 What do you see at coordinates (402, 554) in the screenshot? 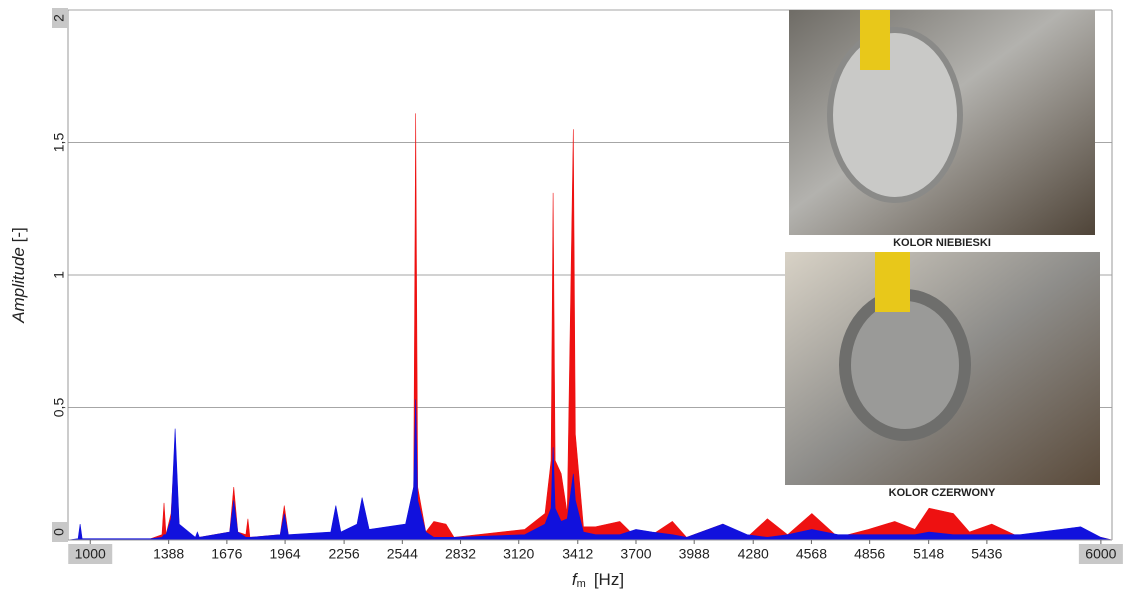
I see `x-tick-label: 2544` at bounding box center [402, 554].